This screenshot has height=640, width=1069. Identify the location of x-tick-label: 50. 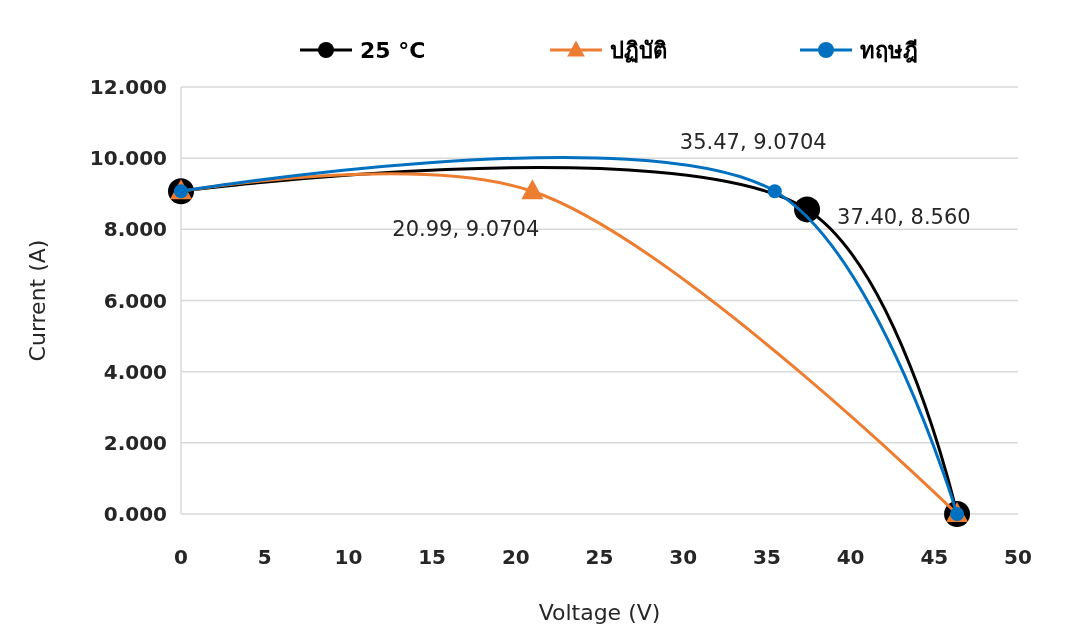
(1018, 557).